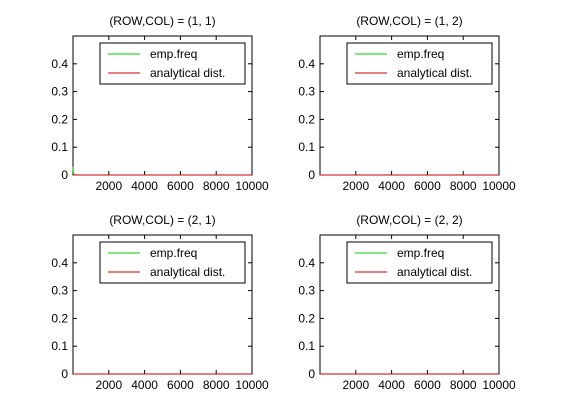 The width and height of the screenshot is (561, 420). What do you see at coordinates (409, 21) in the screenshot?
I see `chart-title: (ROW,COL) = (1, 2)` at bounding box center [409, 21].